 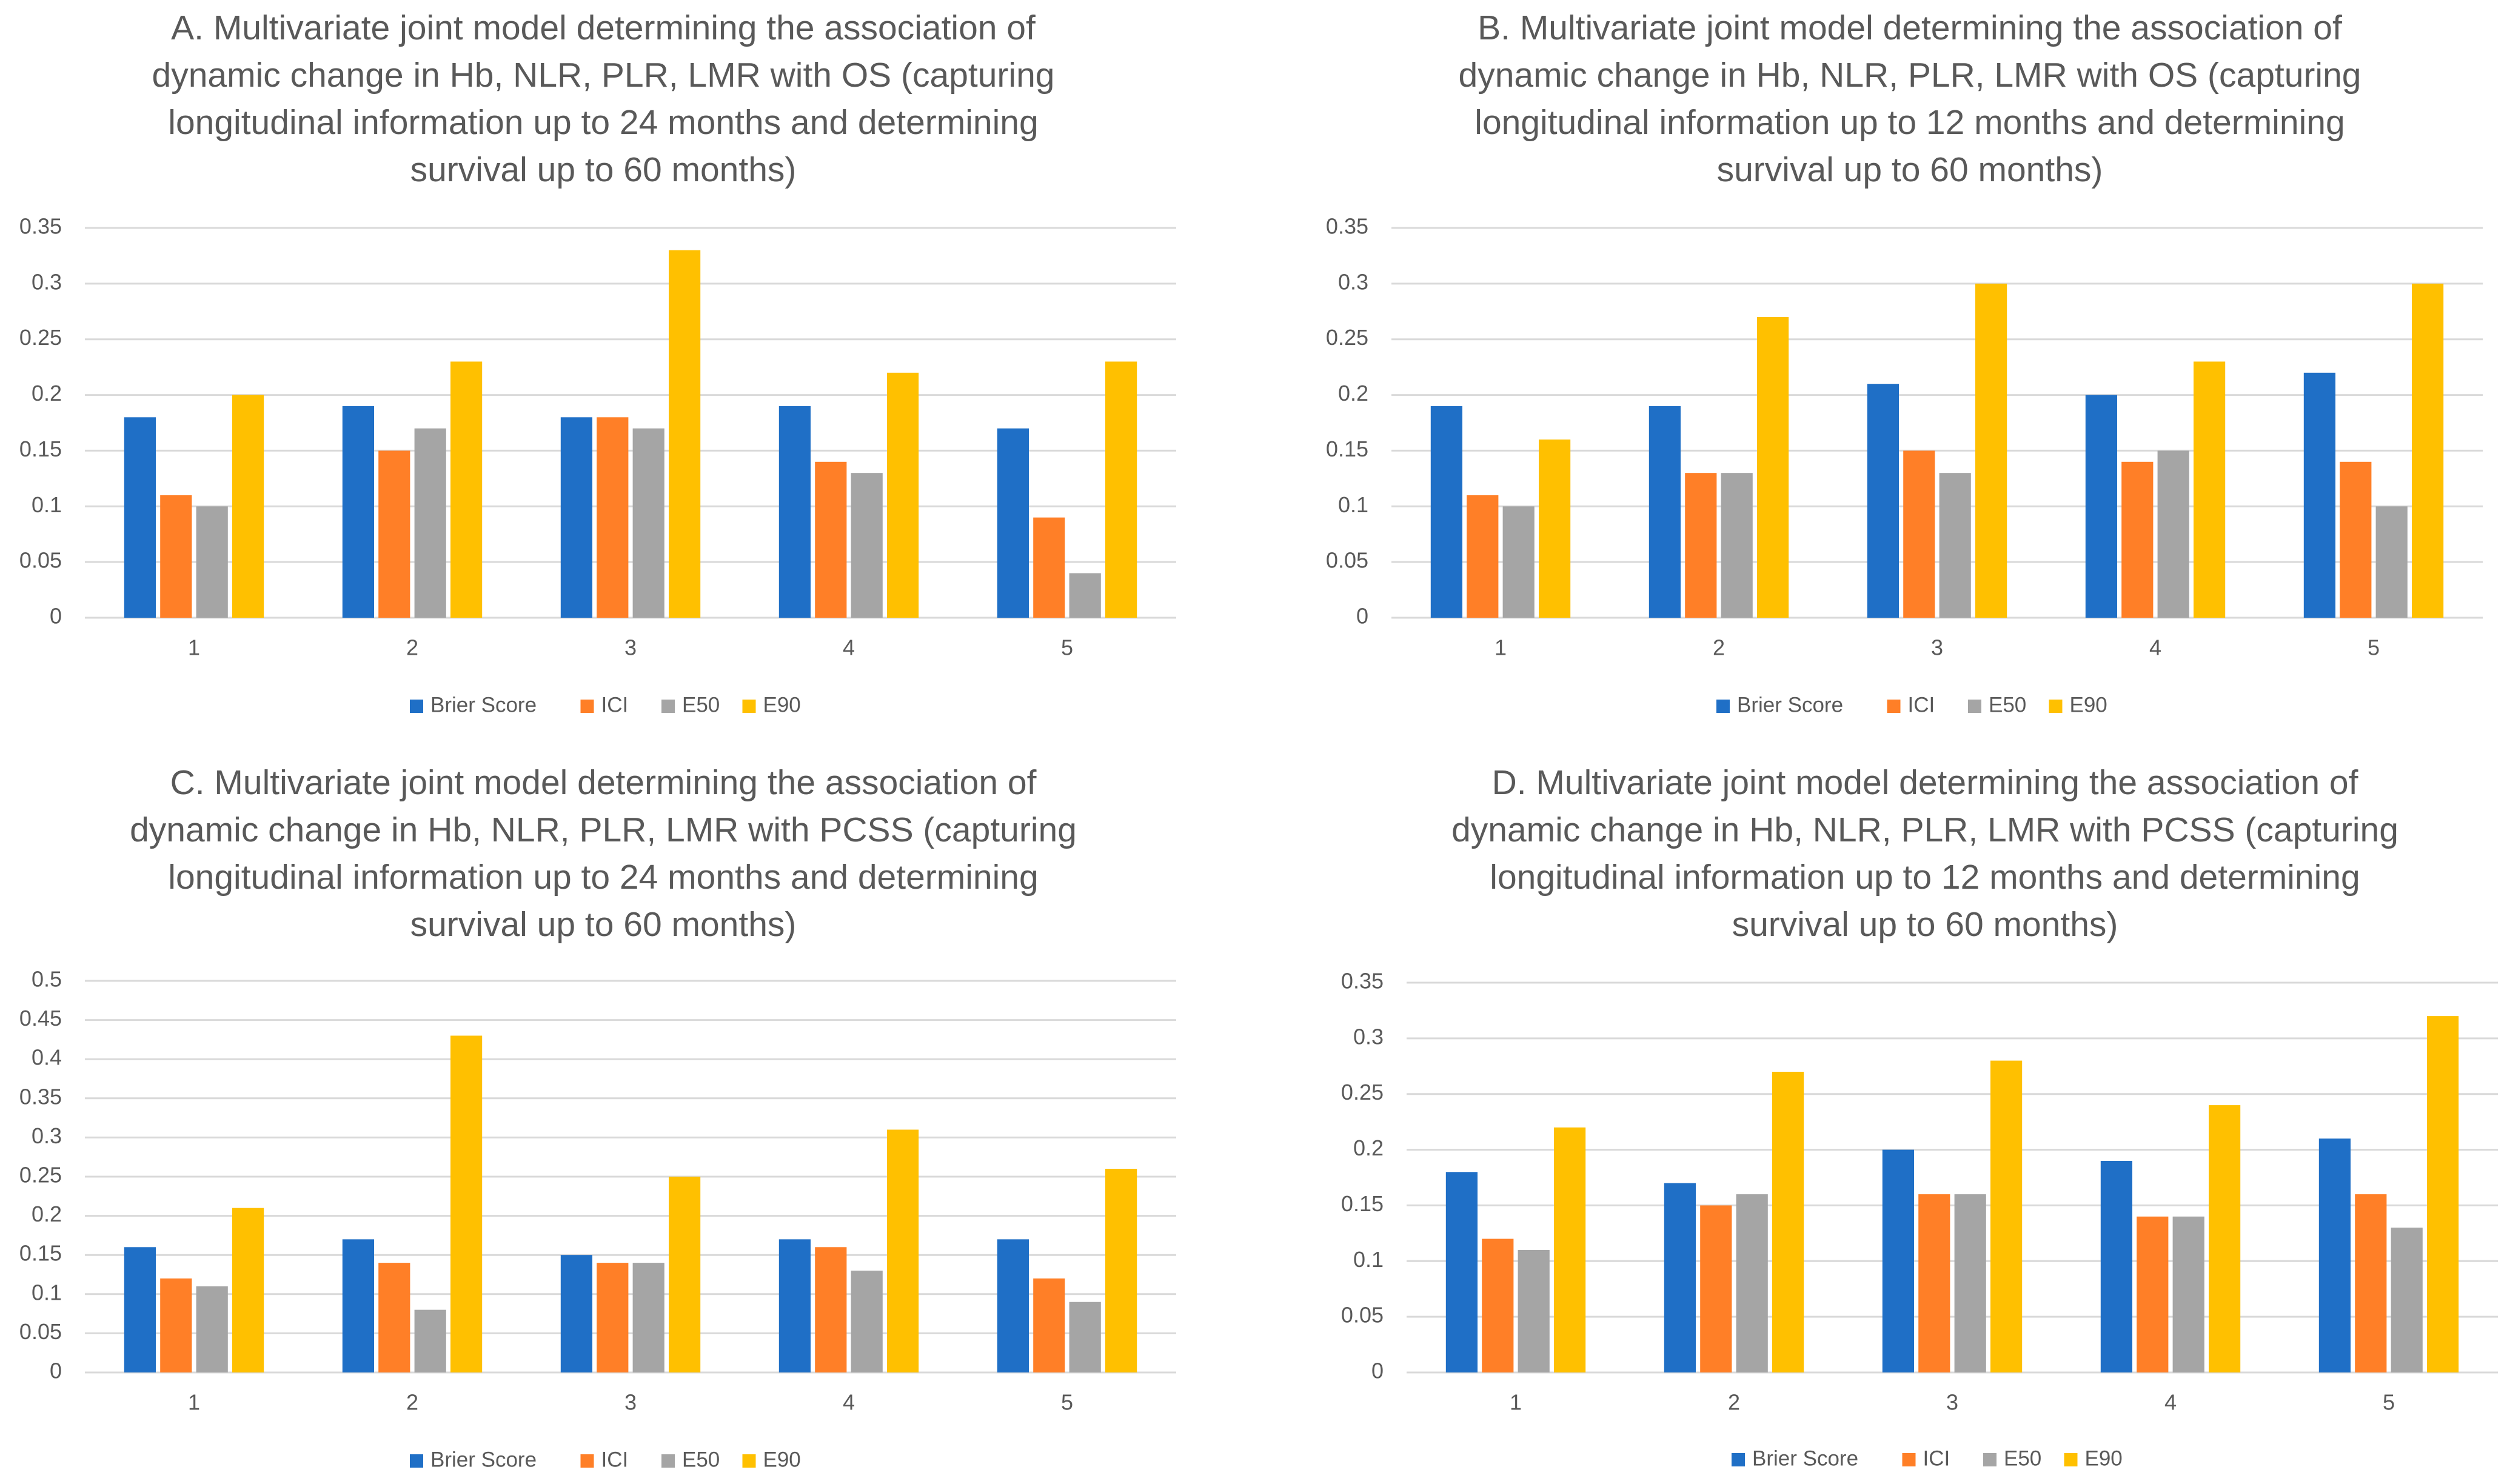 What do you see at coordinates (41, 1175) in the screenshot?
I see `chart-c-y-tick-label: 0.25` at bounding box center [41, 1175].